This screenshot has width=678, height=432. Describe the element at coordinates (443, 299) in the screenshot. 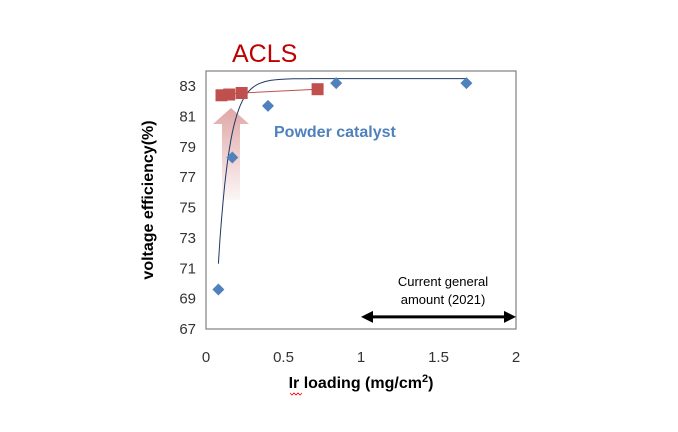

I see `annotation-line-2: amount (2021)` at that location.